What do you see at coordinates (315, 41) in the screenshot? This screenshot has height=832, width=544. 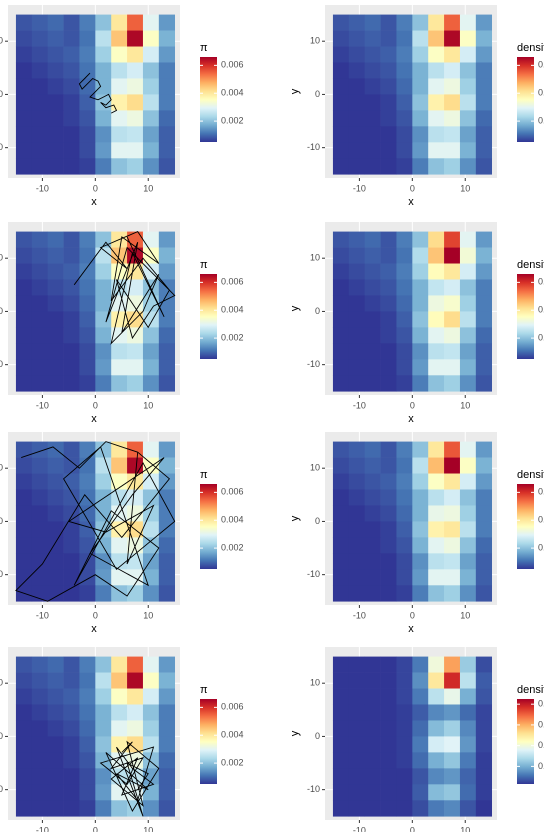 I see `y-tick-label: 10` at bounding box center [315, 41].